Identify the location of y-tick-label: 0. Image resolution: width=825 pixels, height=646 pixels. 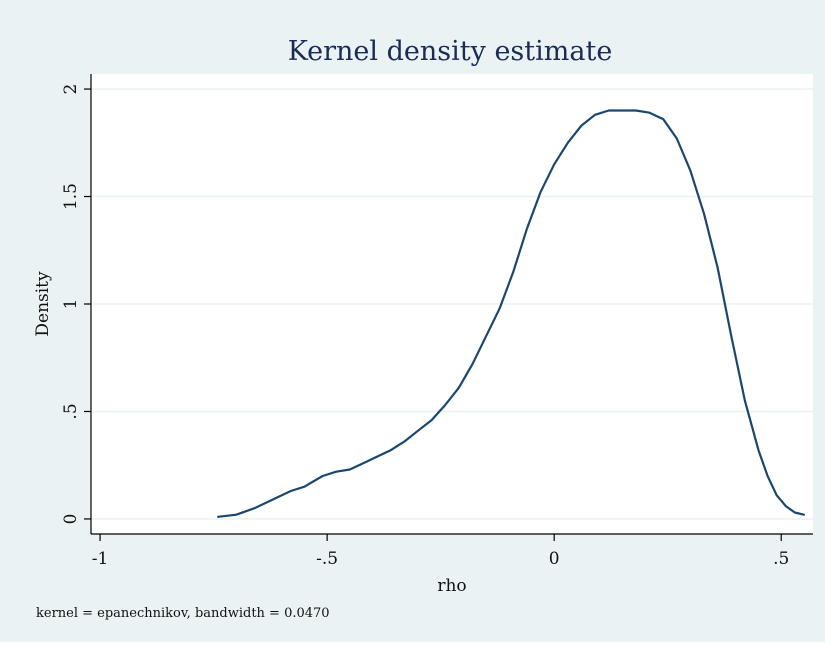
(71, 519).